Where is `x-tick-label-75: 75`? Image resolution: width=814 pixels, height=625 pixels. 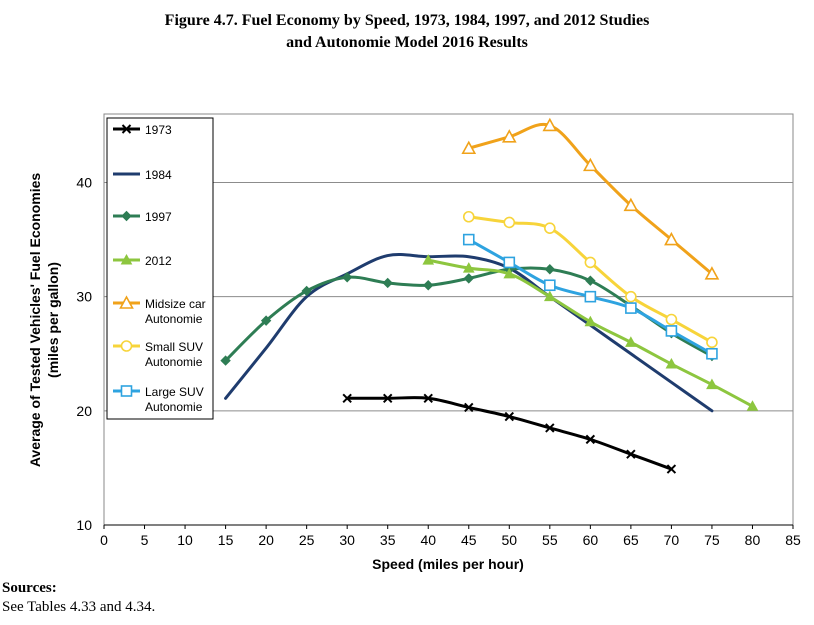 x-tick-label-75: 75 is located at coordinates (712, 540).